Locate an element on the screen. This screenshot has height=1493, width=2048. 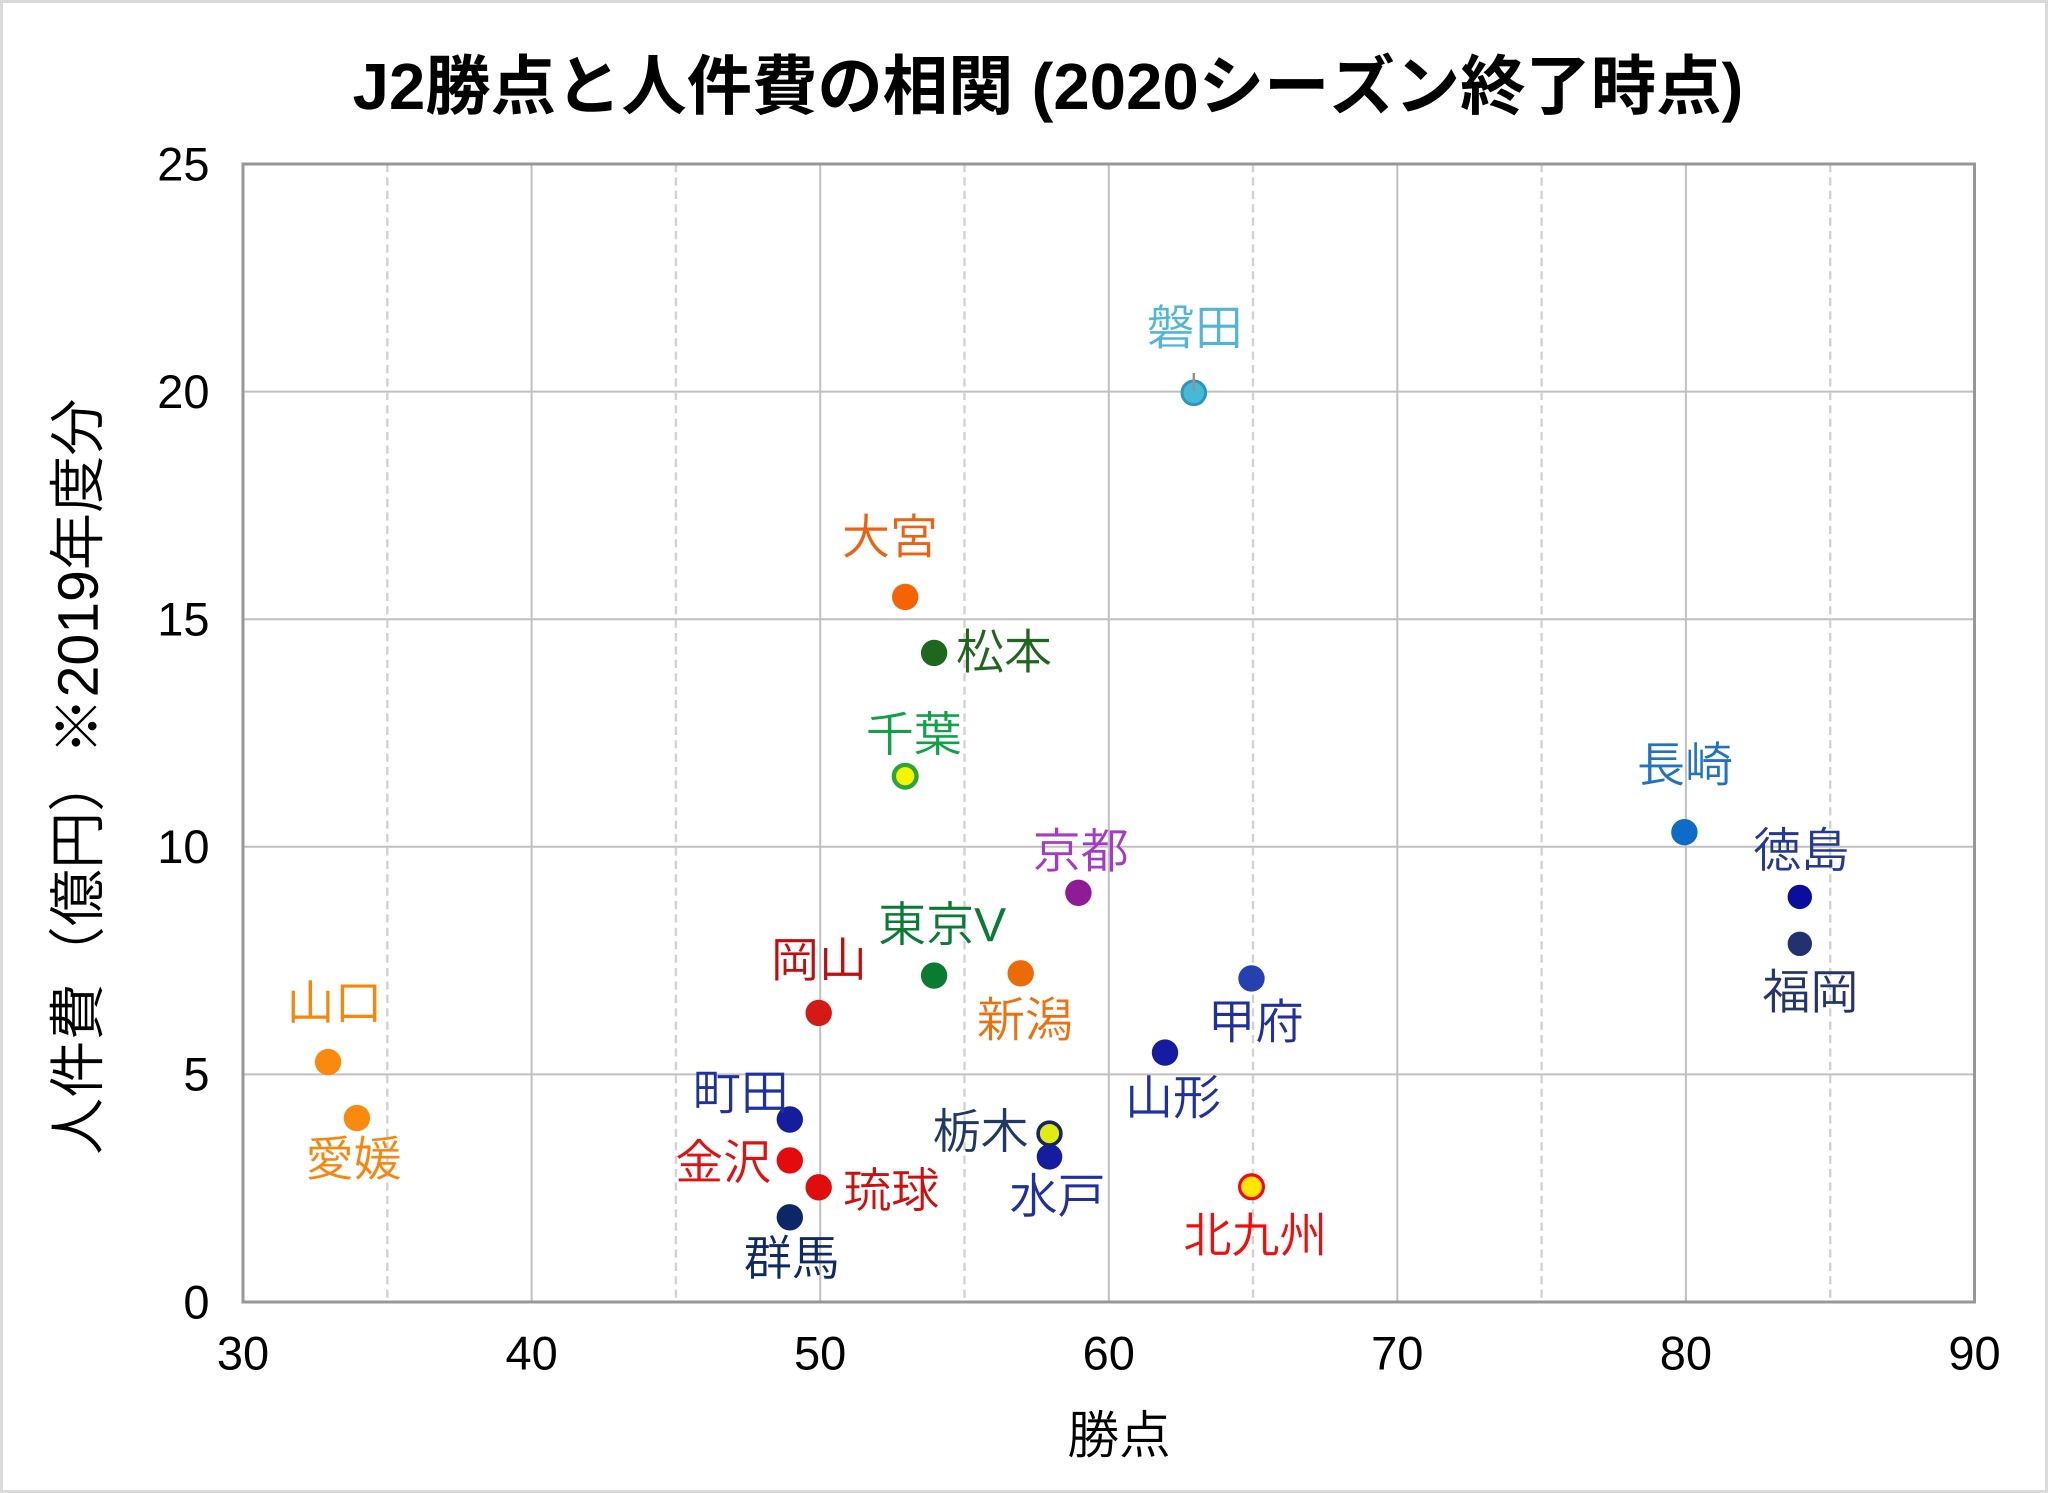
svg-text: 40 is located at coordinates (531, 1353).